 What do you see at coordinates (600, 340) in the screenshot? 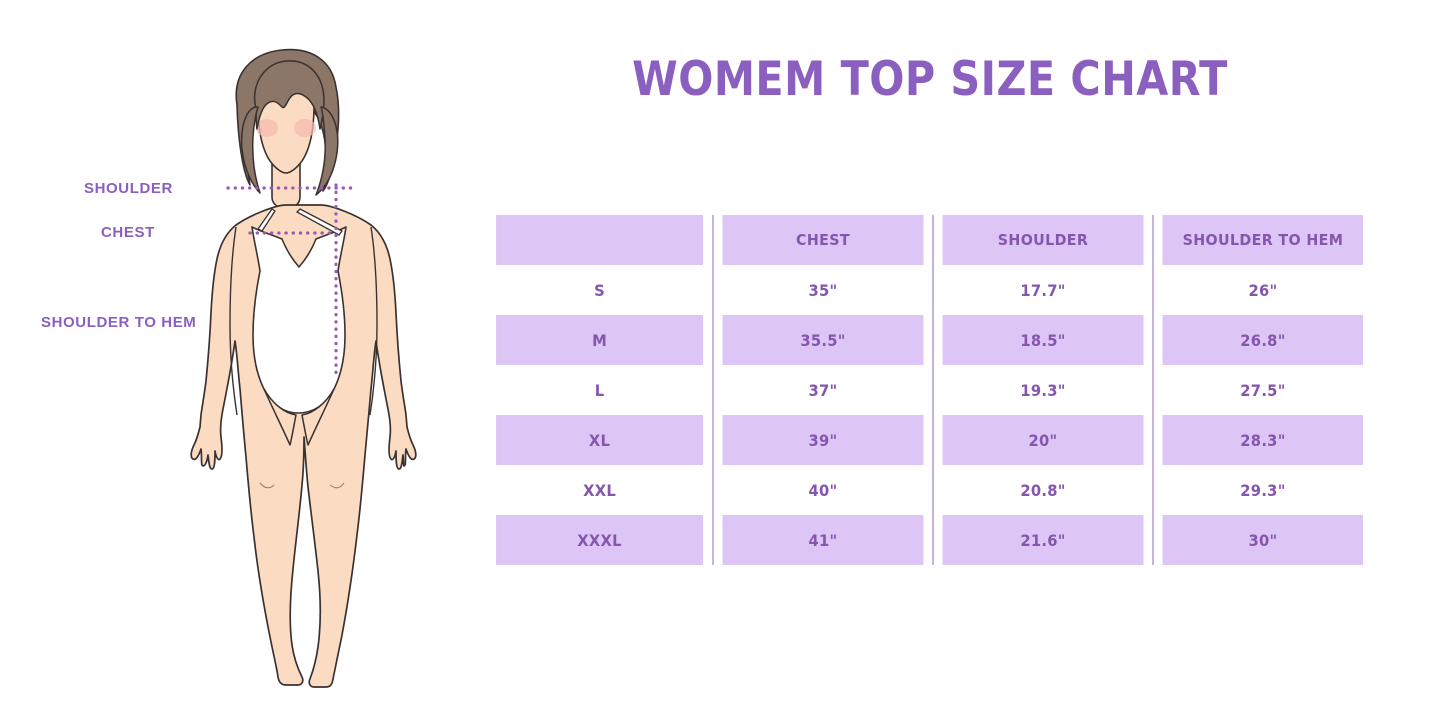
I see `cell-size: M` at bounding box center [600, 340].